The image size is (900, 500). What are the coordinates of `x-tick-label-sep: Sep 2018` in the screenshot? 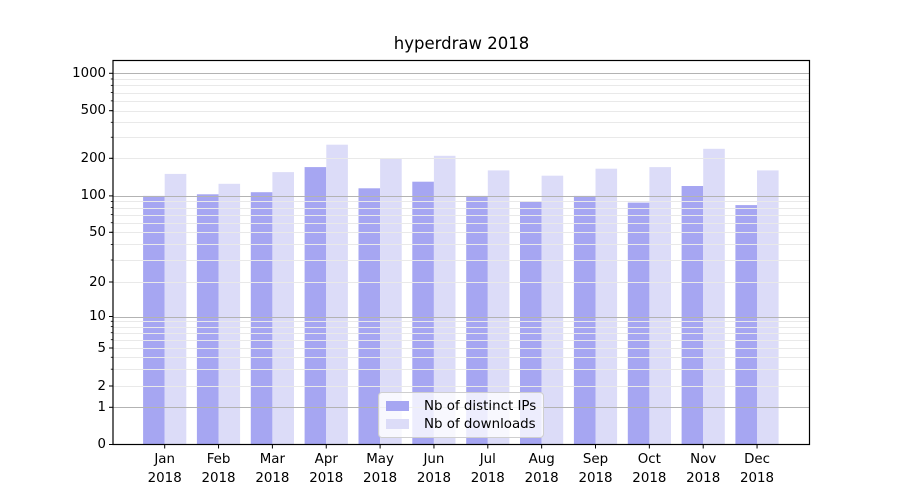 It's located at (595, 469).